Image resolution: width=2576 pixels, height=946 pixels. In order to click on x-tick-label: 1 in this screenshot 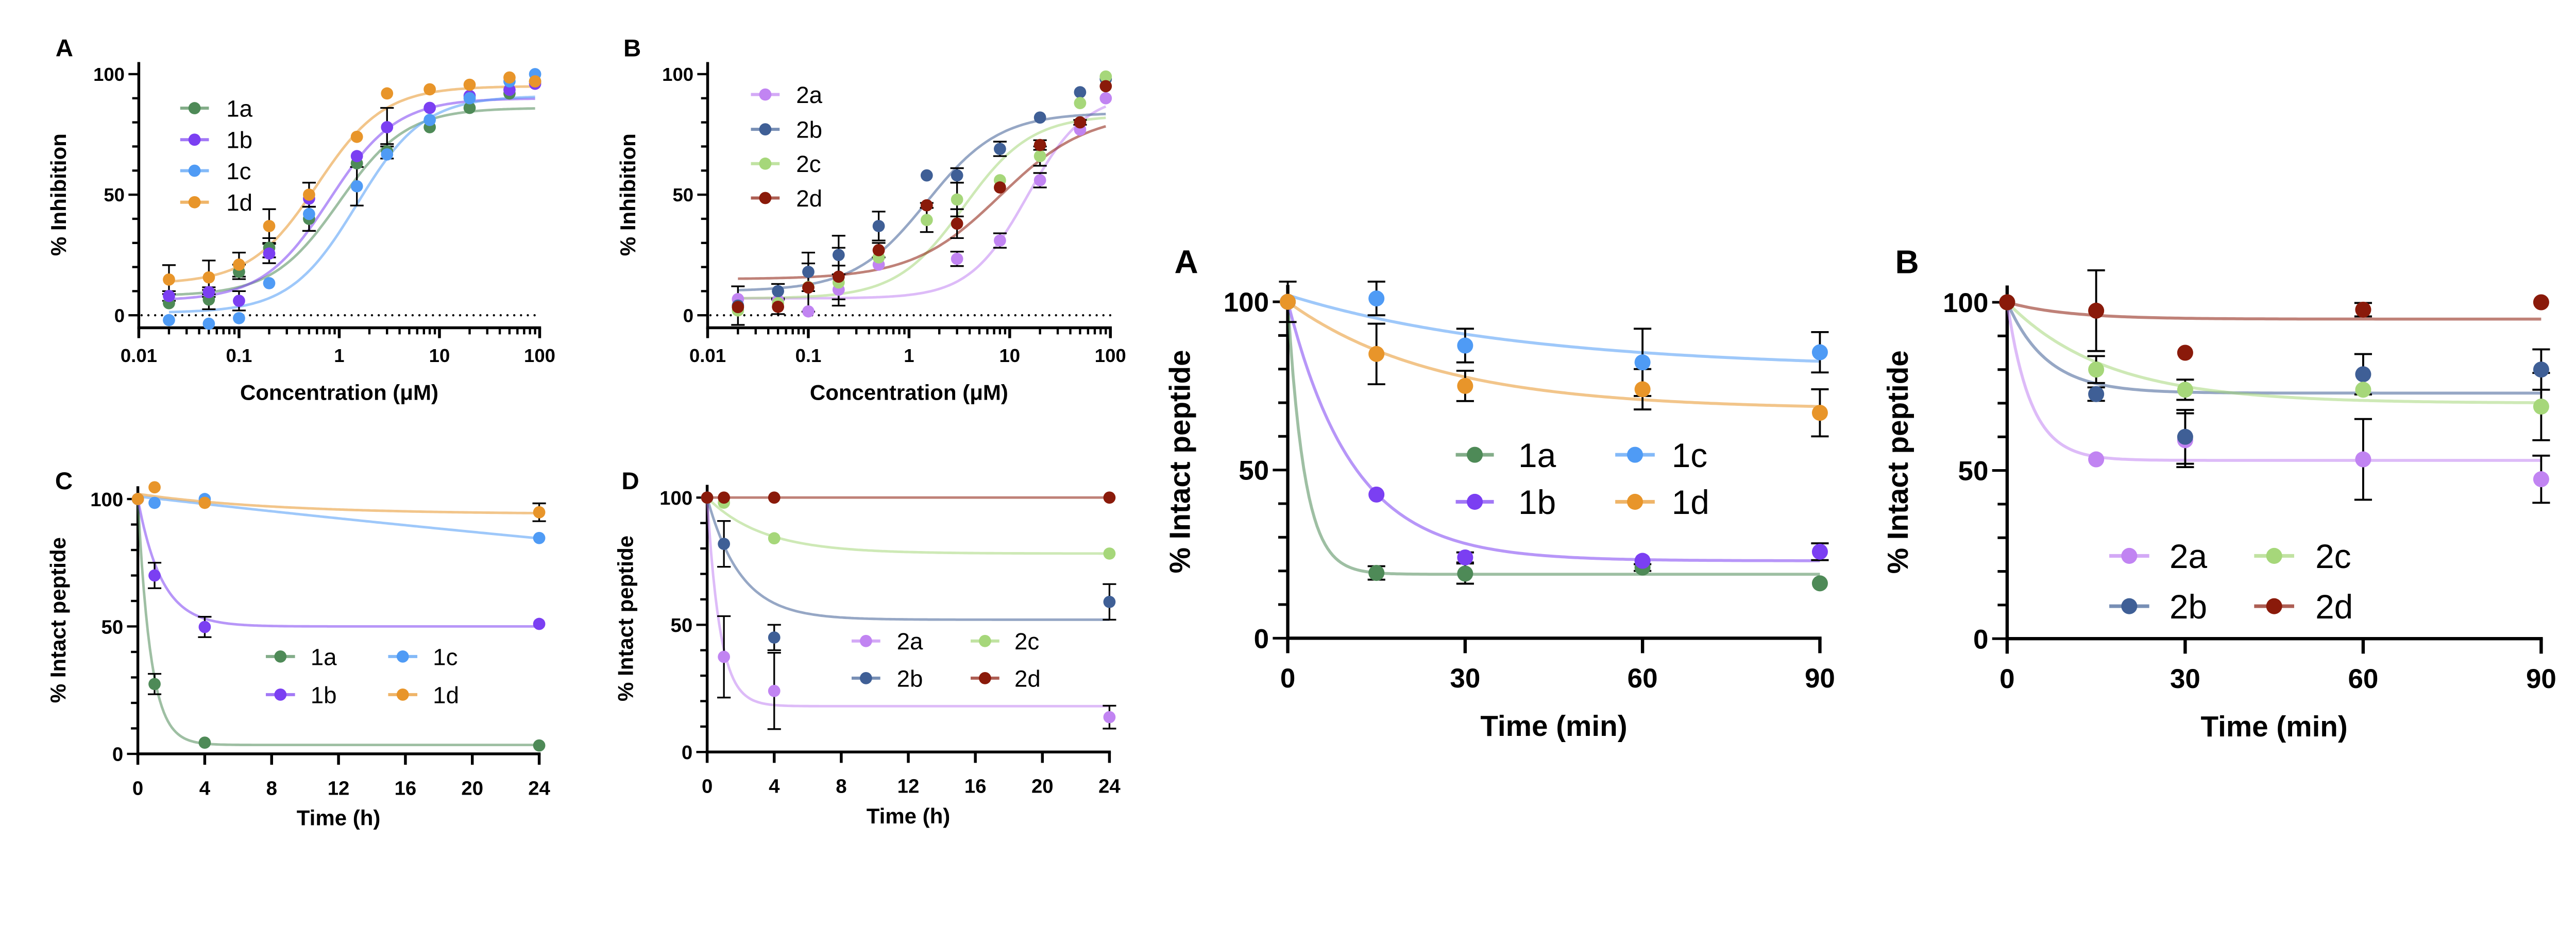, I will do `click(909, 355)`.